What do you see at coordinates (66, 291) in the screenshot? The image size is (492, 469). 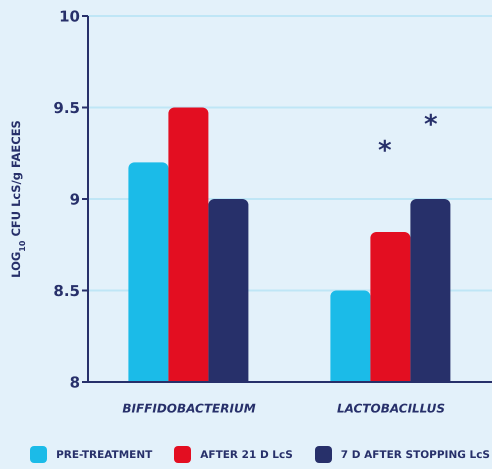 I see `y-tick-label: 8.5` at bounding box center [66, 291].